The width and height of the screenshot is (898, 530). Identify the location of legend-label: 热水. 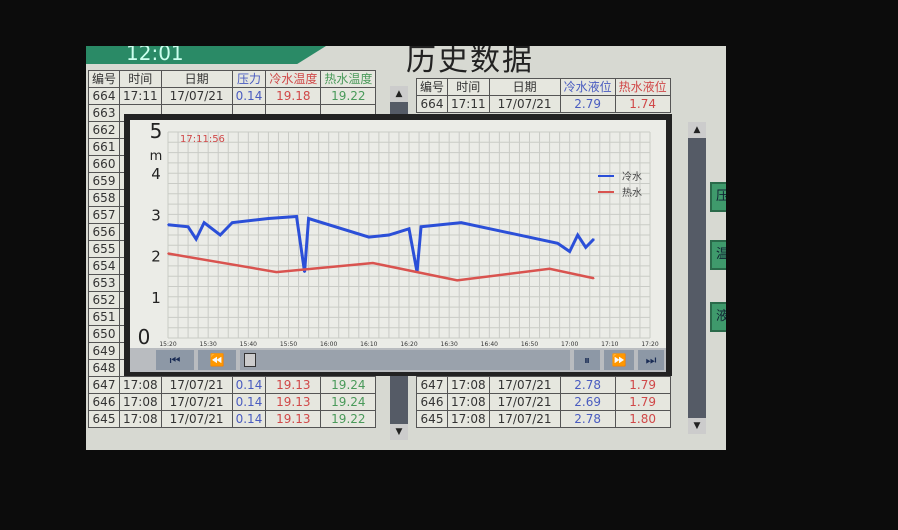
(632, 192).